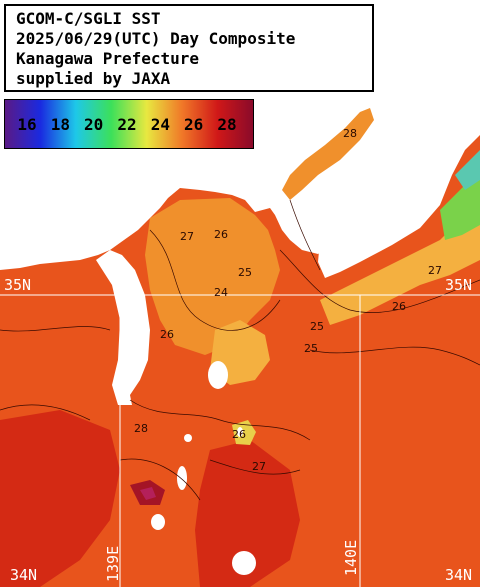 The image size is (480, 587). Describe the element at coordinates (227, 124) in the screenshot. I see `legend-tick-28: 28` at that location.